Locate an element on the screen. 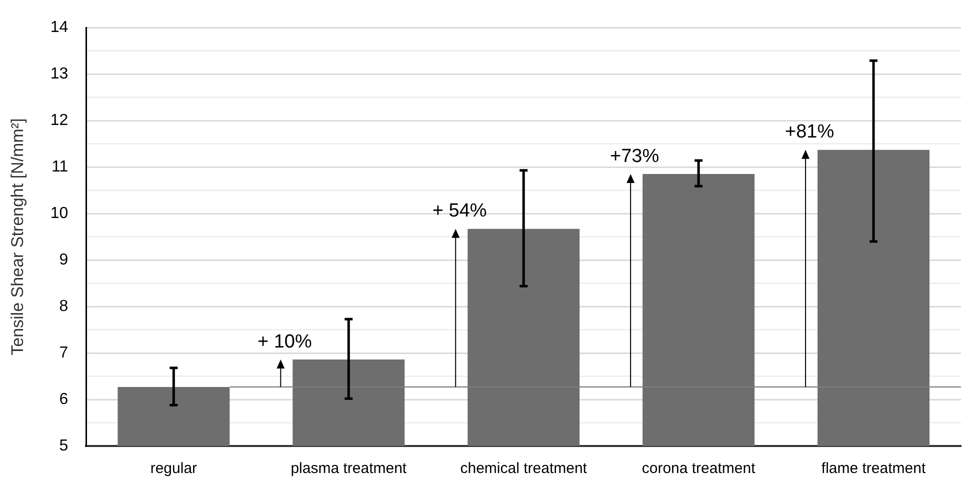 The width and height of the screenshot is (977, 496). y-tick-label: 7 is located at coordinates (63, 353).